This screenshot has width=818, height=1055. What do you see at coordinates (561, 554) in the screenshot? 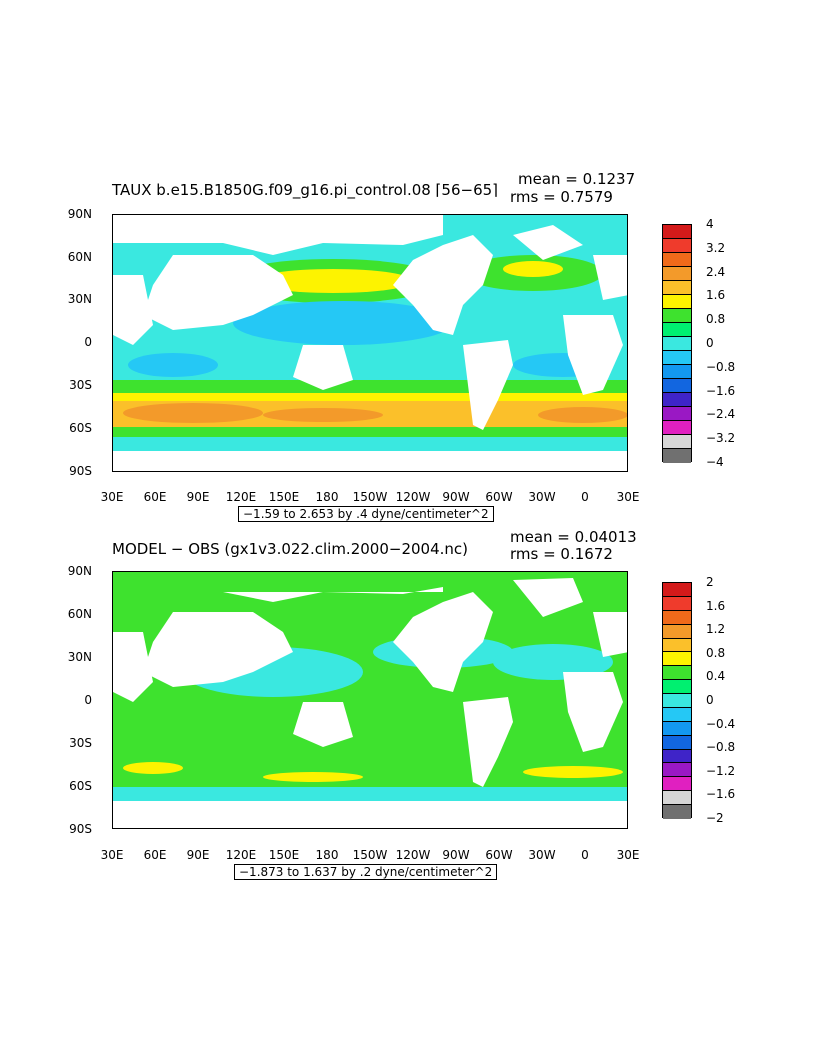
I see `rms-value: rms = 0.1672` at bounding box center [561, 554].